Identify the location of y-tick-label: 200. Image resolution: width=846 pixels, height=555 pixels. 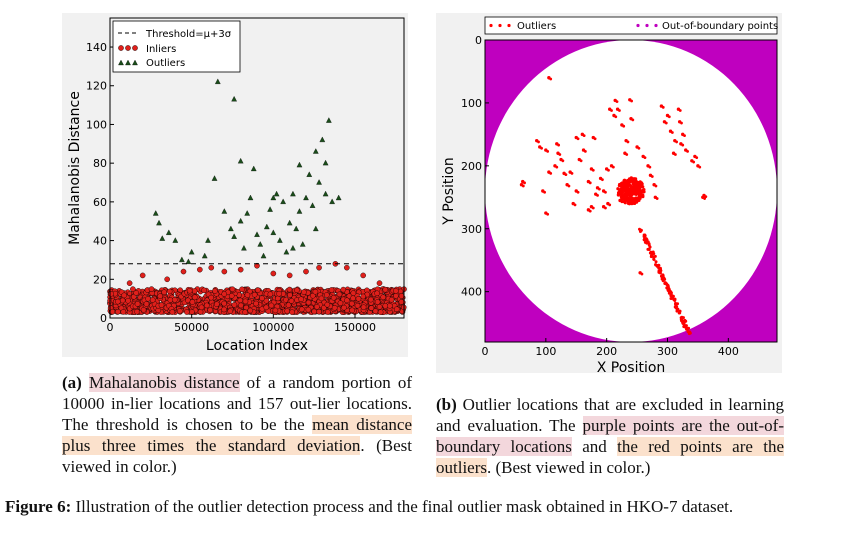
(471, 166).